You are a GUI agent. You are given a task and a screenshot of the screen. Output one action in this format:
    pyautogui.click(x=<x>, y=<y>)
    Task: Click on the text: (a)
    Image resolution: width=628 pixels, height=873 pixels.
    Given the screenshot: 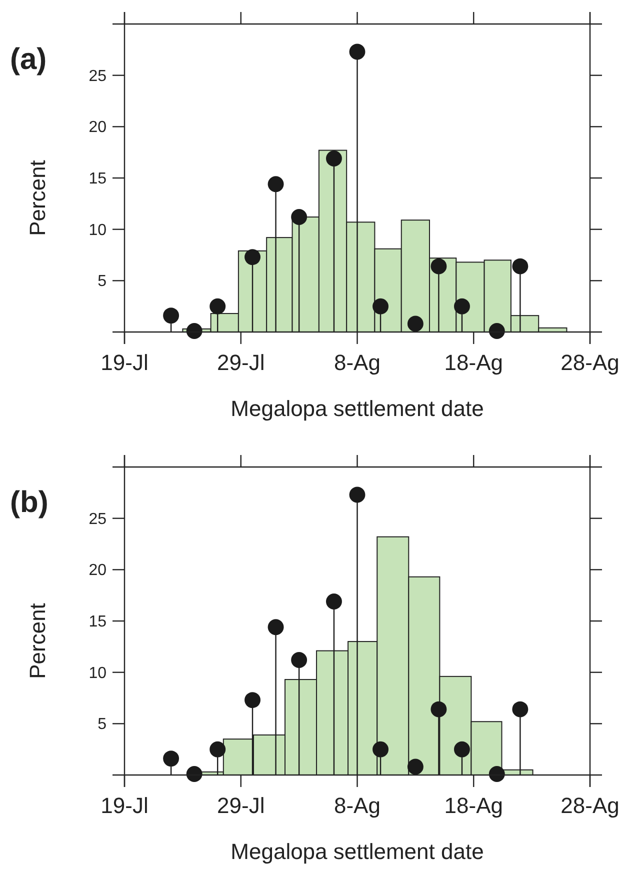 What is the action you would take?
    pyautogui.click(x=28, y=59)
    